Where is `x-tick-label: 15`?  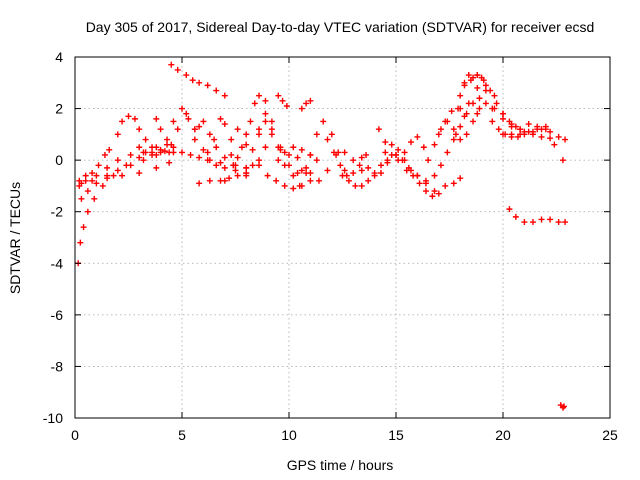
x-tick-label: 15 is located at coordinates (396, 435).